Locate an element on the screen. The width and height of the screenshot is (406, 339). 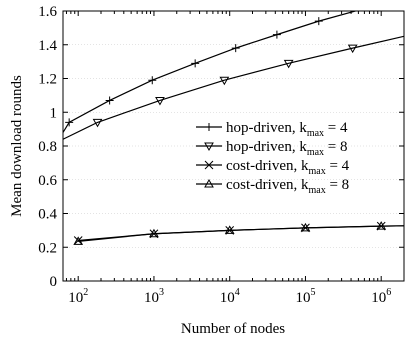
legend-label: hop-driven, kmax = 8 is located at coordinates (287, 148).